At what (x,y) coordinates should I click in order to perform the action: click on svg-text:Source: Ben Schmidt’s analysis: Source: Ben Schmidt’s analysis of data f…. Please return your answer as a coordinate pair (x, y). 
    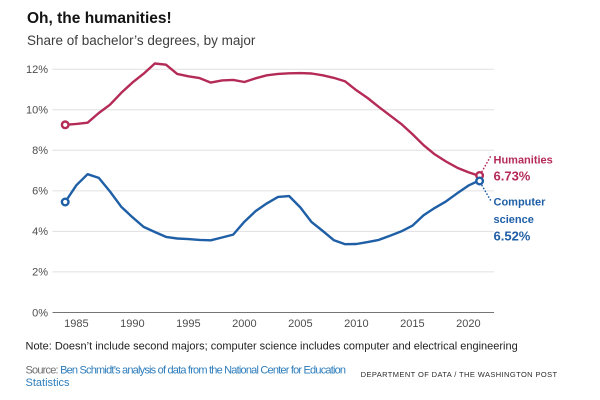
    Looking at the image, I should click on (186, 370).